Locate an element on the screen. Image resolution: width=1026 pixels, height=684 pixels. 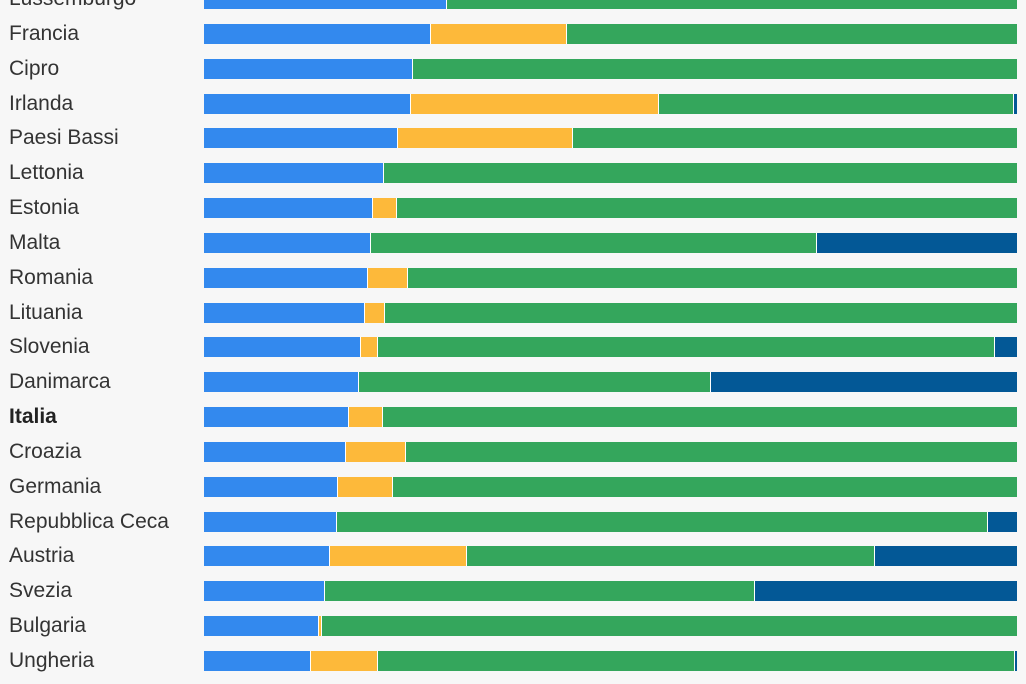
category-label: Italia is located at coordinates (33, 417).